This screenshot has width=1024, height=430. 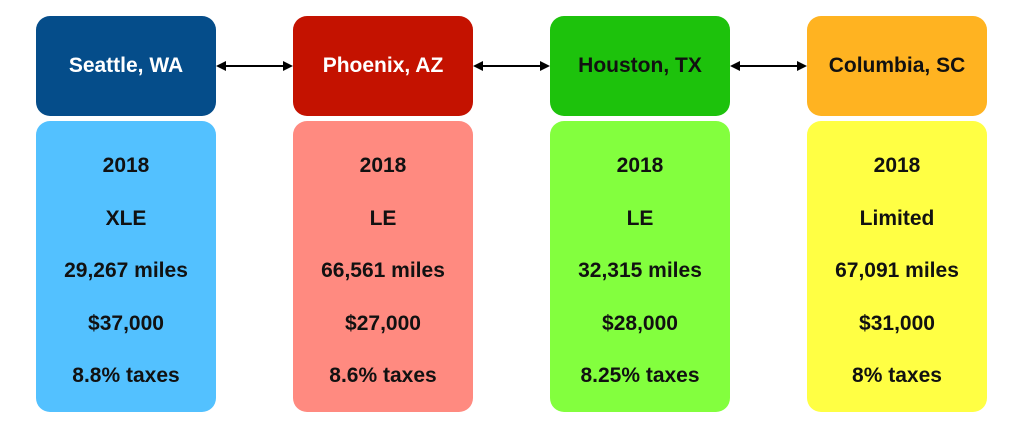 I want to click on city-label: Houston, TX, so click(x=640, y=65).